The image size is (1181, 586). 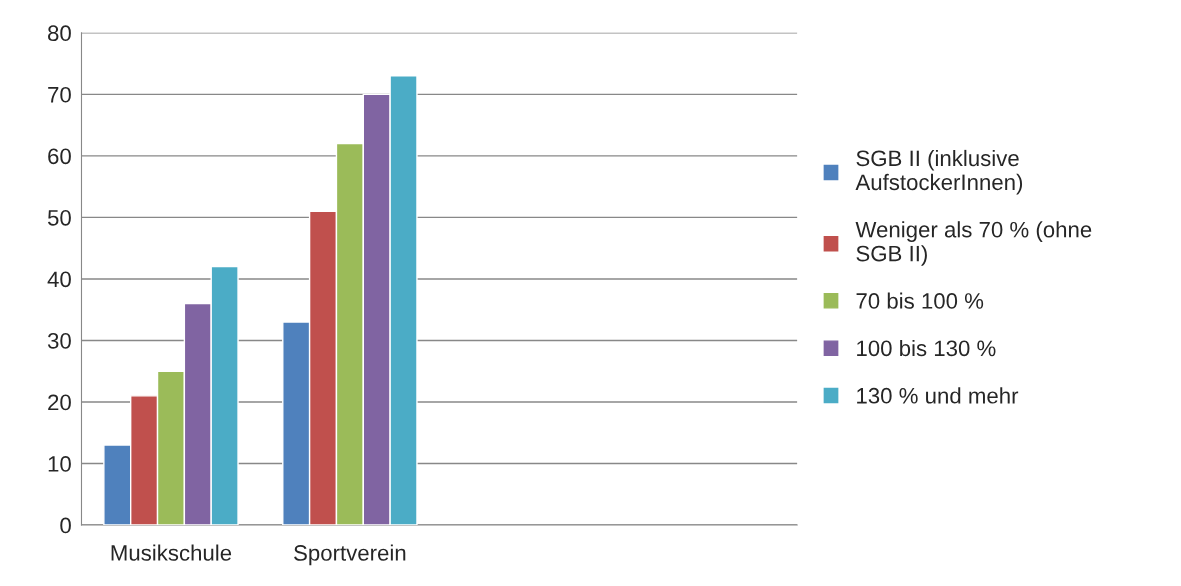 I want to click on legend-label: 70 bis 100 %, so click(x=920, y=300).